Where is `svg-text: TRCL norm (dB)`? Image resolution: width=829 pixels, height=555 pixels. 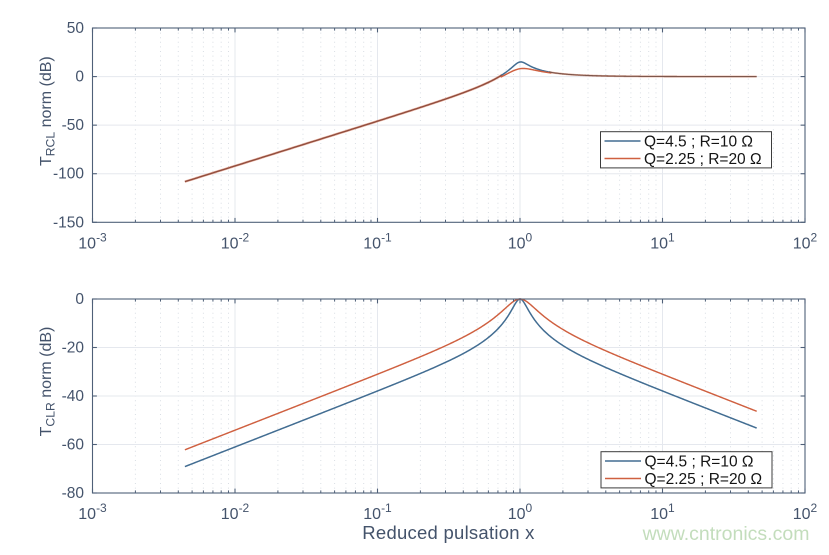 svg-text: TRCL norm (dB) is located at coordinates (48, 111).